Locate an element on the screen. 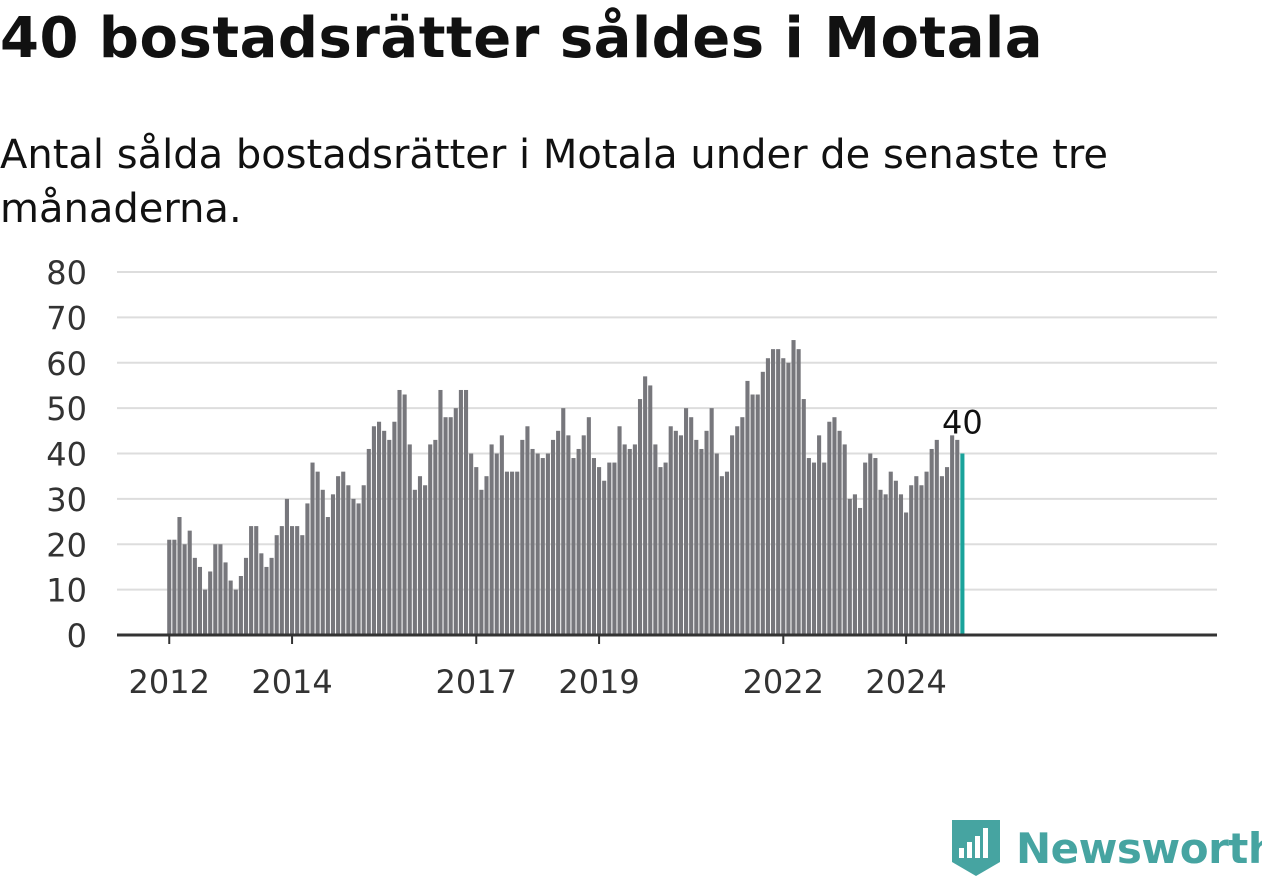 The width and height of the screenshot is (1262, 879). y-tick-label: 20 is located at coordinates (66, 545).